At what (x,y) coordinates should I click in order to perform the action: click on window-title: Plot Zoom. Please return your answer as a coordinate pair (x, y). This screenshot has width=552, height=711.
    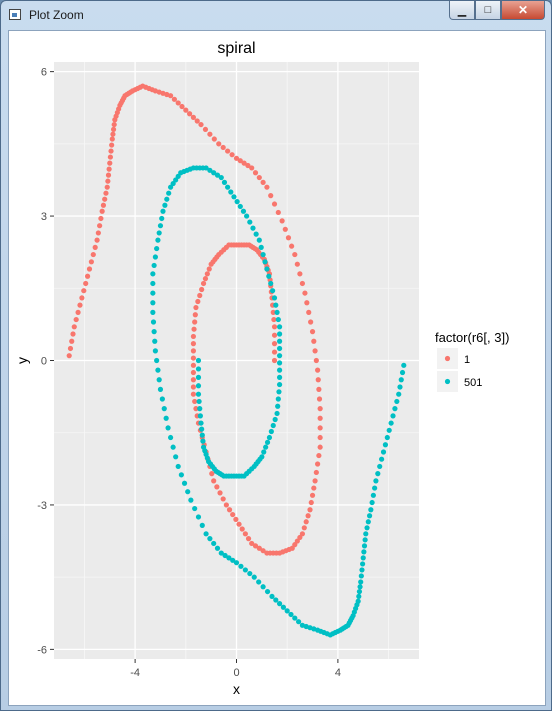
    Looking at the image, I should click on (56, 15).